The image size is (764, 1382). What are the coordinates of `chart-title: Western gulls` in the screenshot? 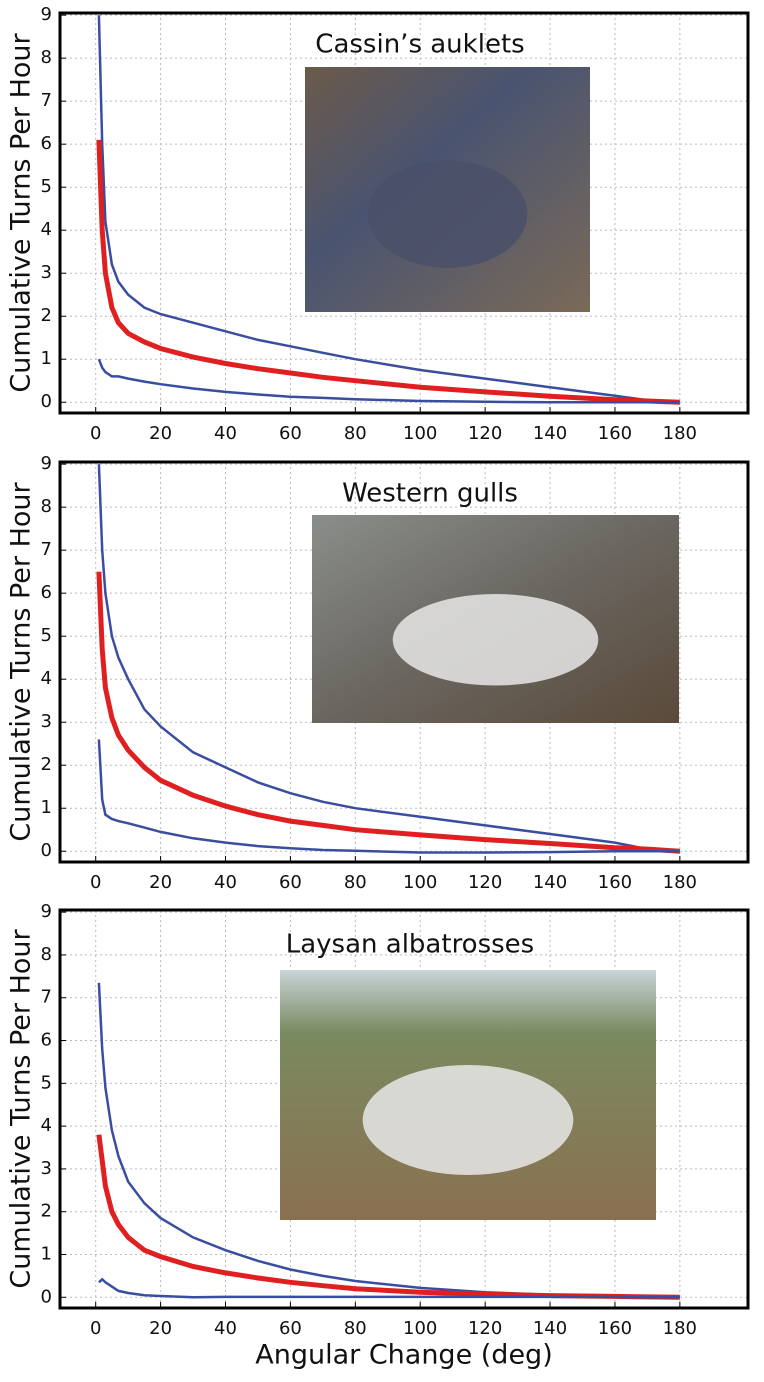 It's located at (430, 494).